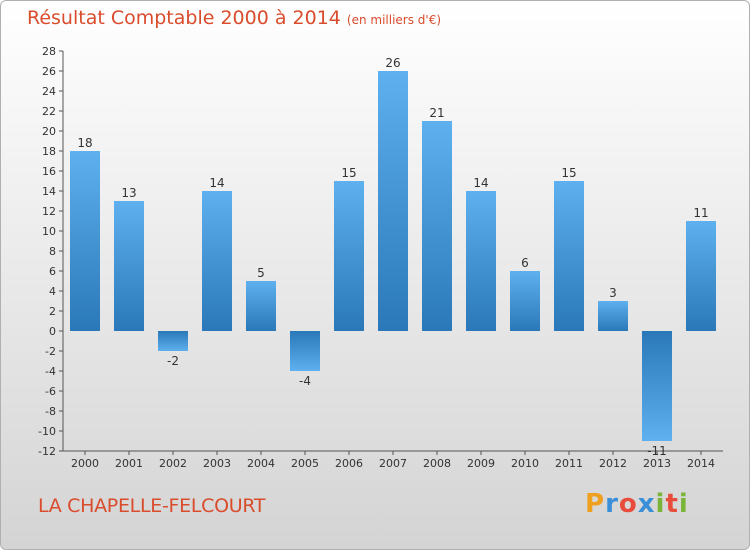  What do you see at coordinates (701, 276) in the screenshot?
I see `bar-2014` at bounding box center [701, 276].